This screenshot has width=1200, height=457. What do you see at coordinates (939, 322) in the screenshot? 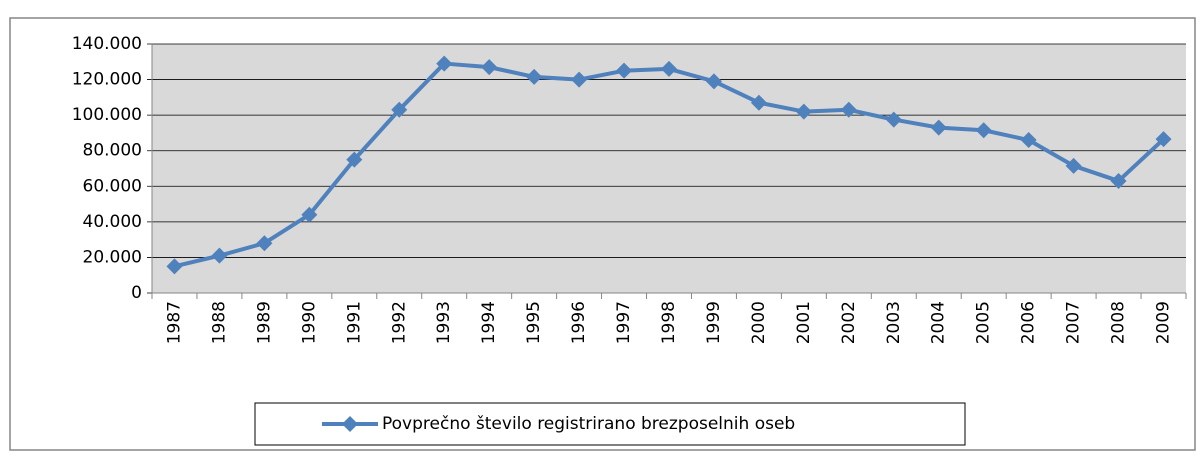
I see `x-tick-label: 2004` at bounding box center [939, 322].